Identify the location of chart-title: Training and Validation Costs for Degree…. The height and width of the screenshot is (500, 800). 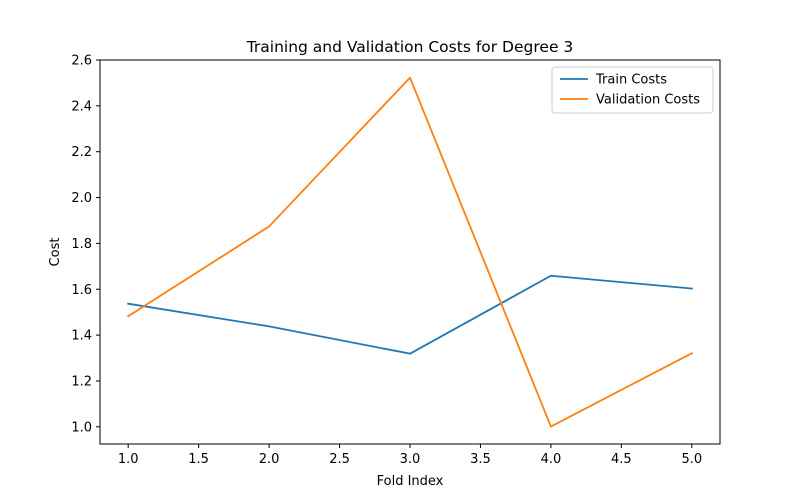
(410, 47).